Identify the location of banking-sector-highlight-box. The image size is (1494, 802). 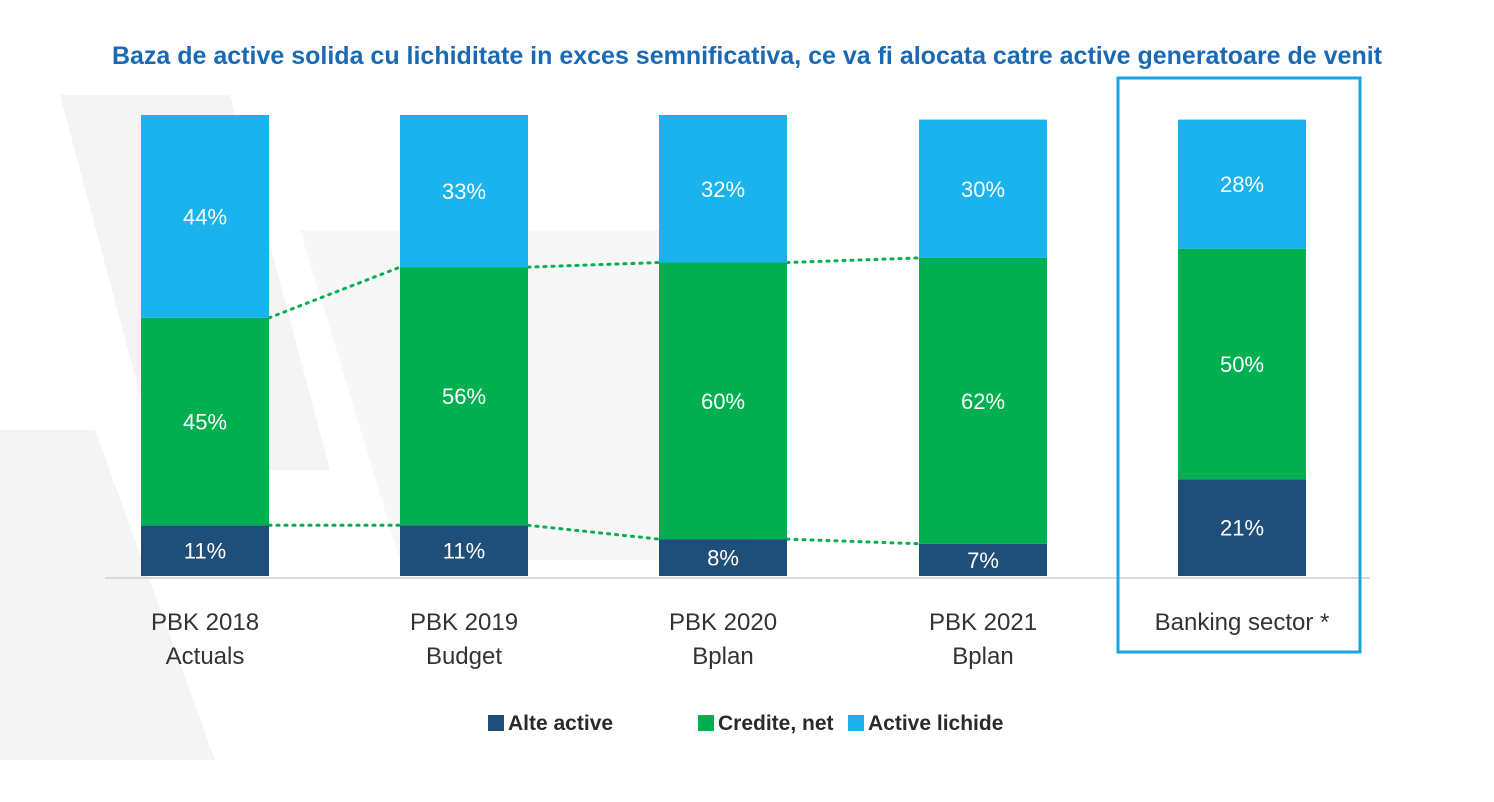
(1239, 365).